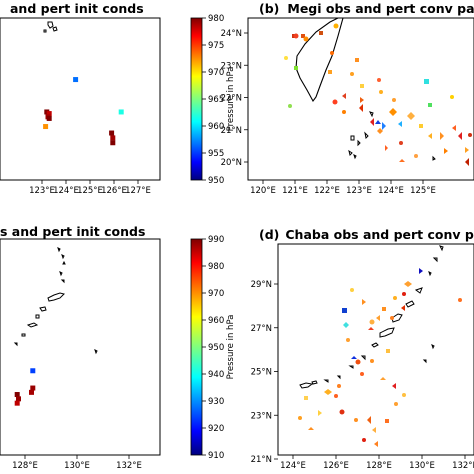 This screenshot has width=474, height=474. What do you see at coordinates (231, 163) in the screenshot?
I see `y-tick-label: 20°N` at bounding box center [231, 163].